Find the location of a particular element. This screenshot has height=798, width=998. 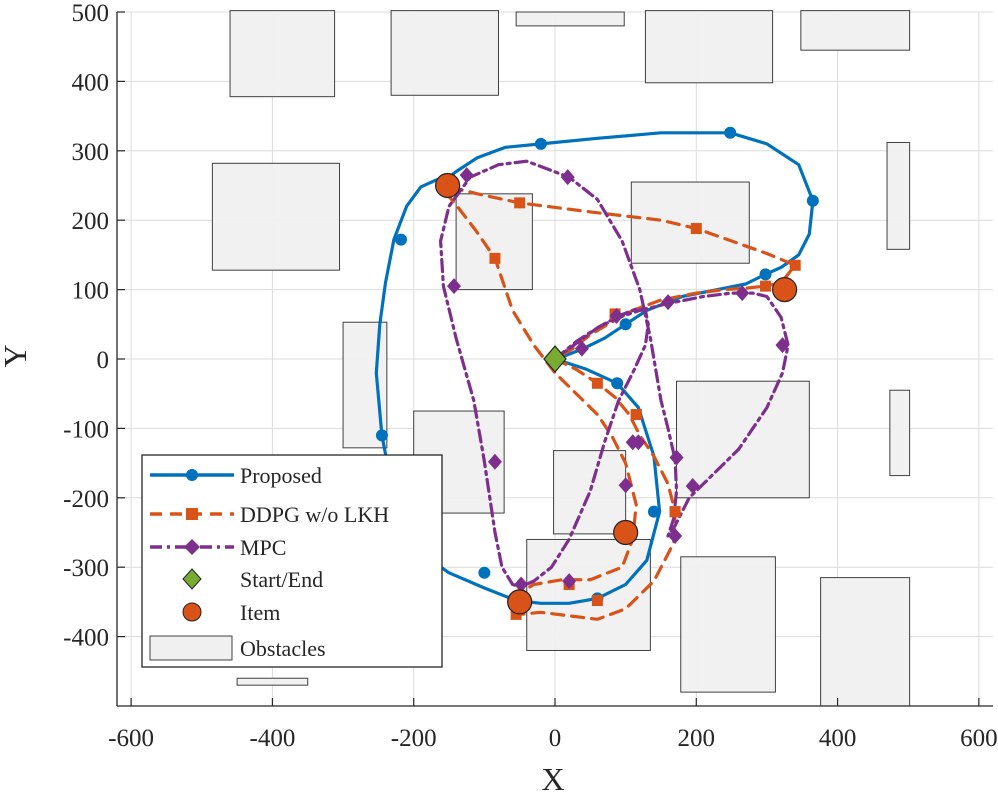

legend-marker-ddpg is located at coordinates (192, 514).